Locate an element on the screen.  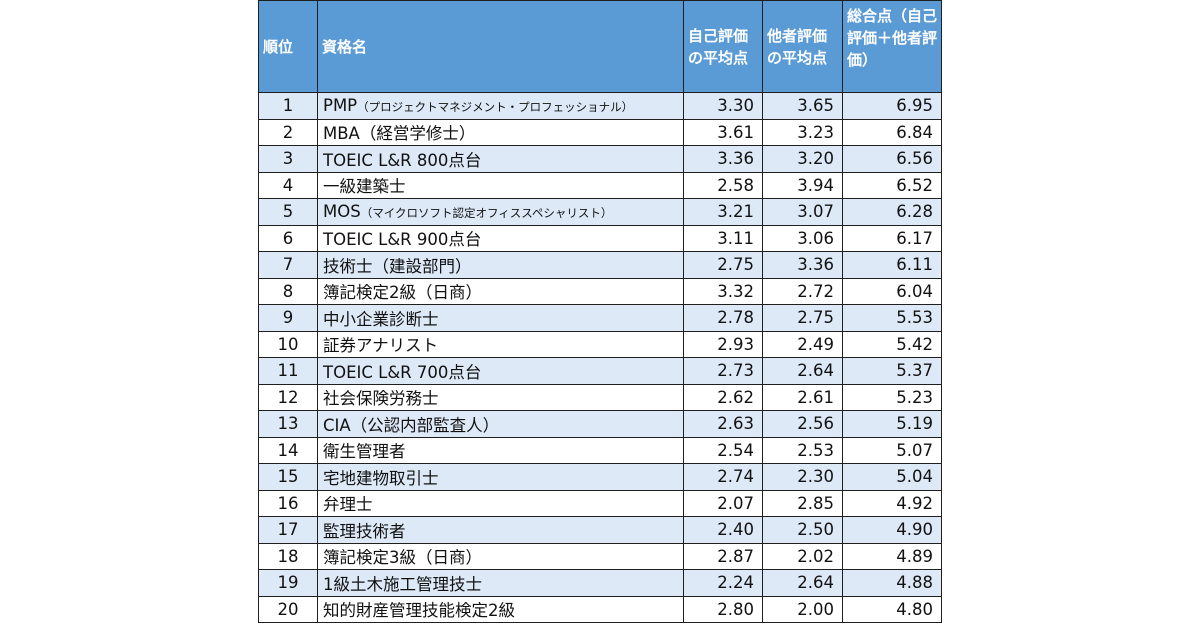
certification-name: 社会保険労務士 is located at coordinates (381, 399).